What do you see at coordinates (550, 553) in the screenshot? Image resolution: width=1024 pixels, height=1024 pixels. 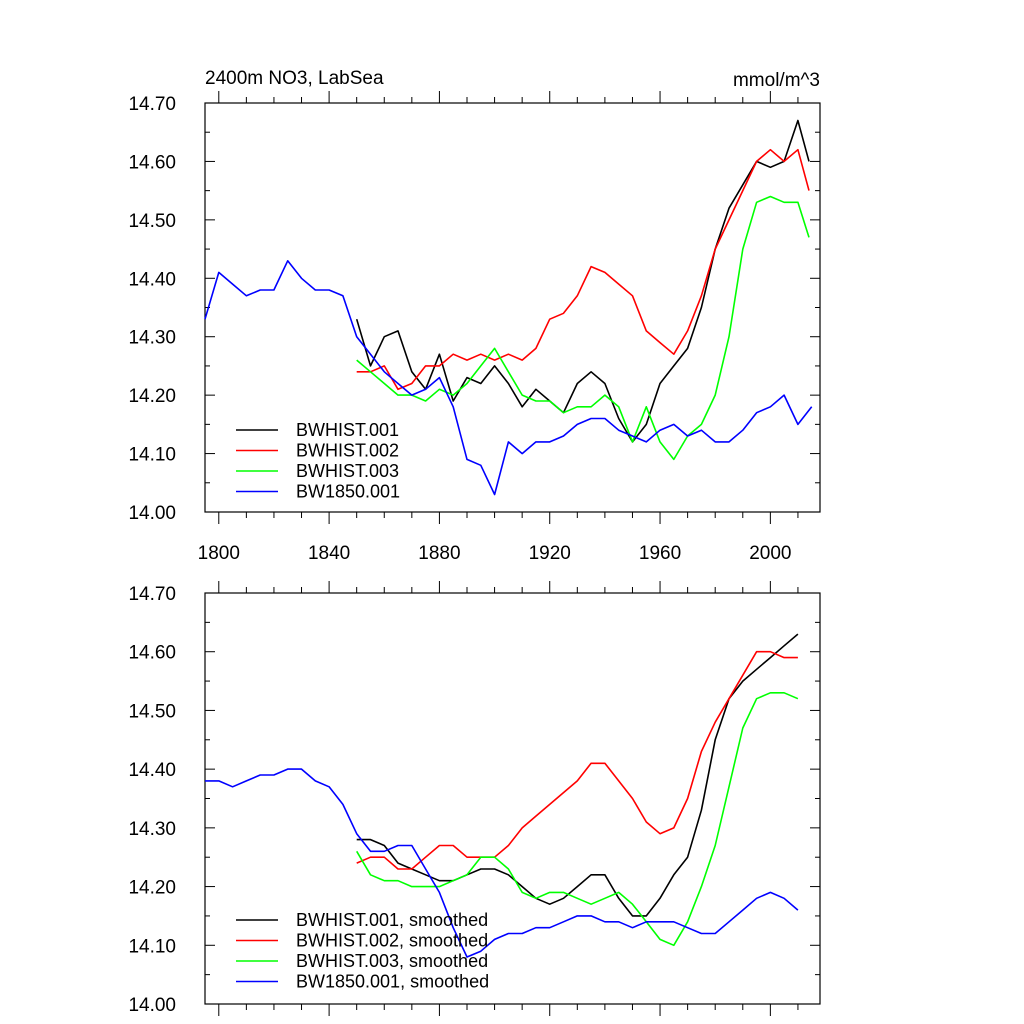 I see `x-tick-label: 1920` at bounding box center [550, 553].